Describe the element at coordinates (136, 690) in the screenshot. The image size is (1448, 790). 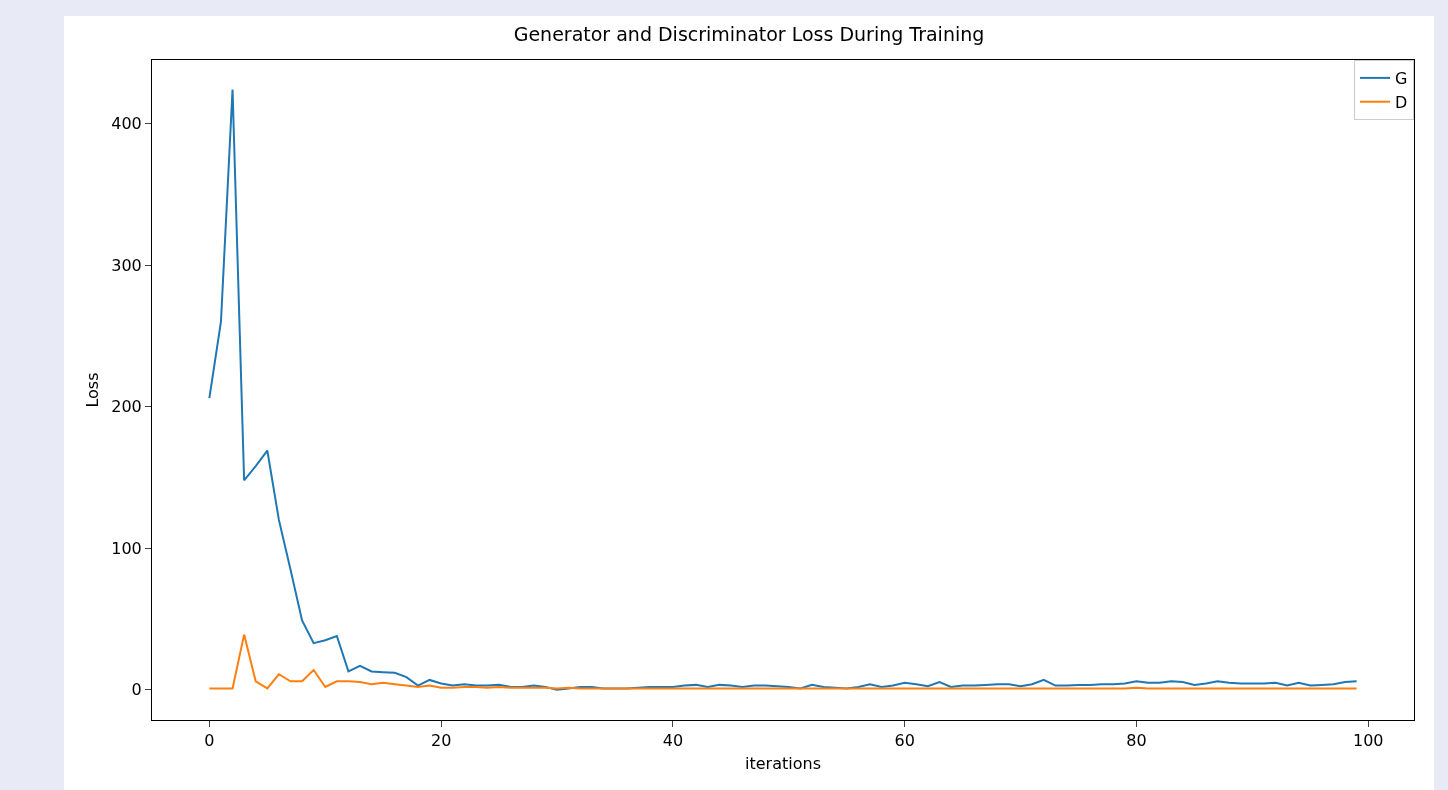
I see `y-tick-label: 0` at that location.